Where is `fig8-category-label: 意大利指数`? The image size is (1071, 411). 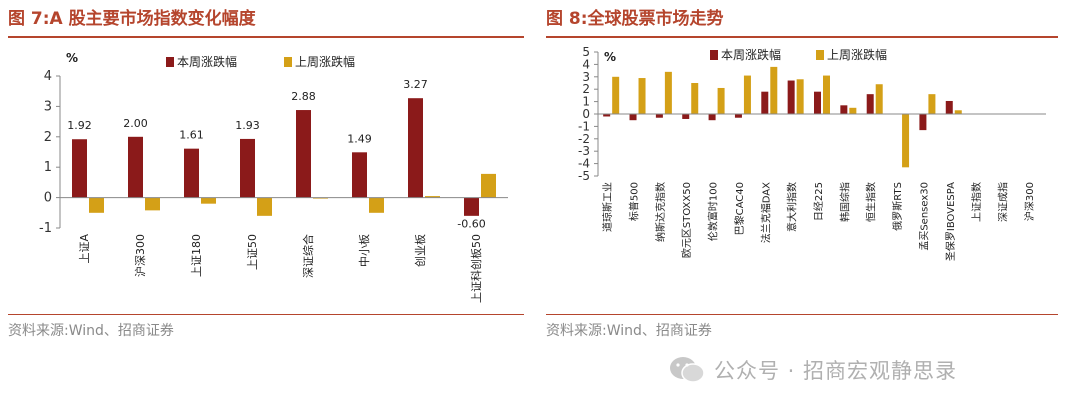
fig8-category-label: 意大利指数 is located at coordinates (792, 207).